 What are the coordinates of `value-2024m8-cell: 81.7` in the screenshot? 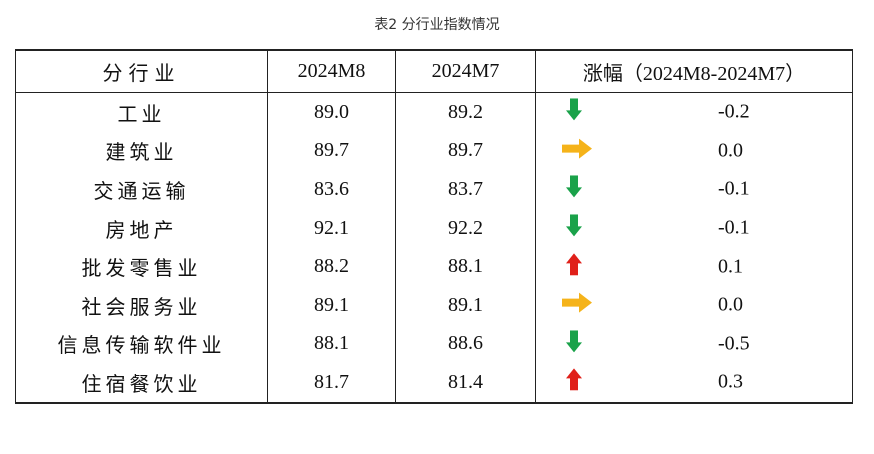 It's located at (331, 383).